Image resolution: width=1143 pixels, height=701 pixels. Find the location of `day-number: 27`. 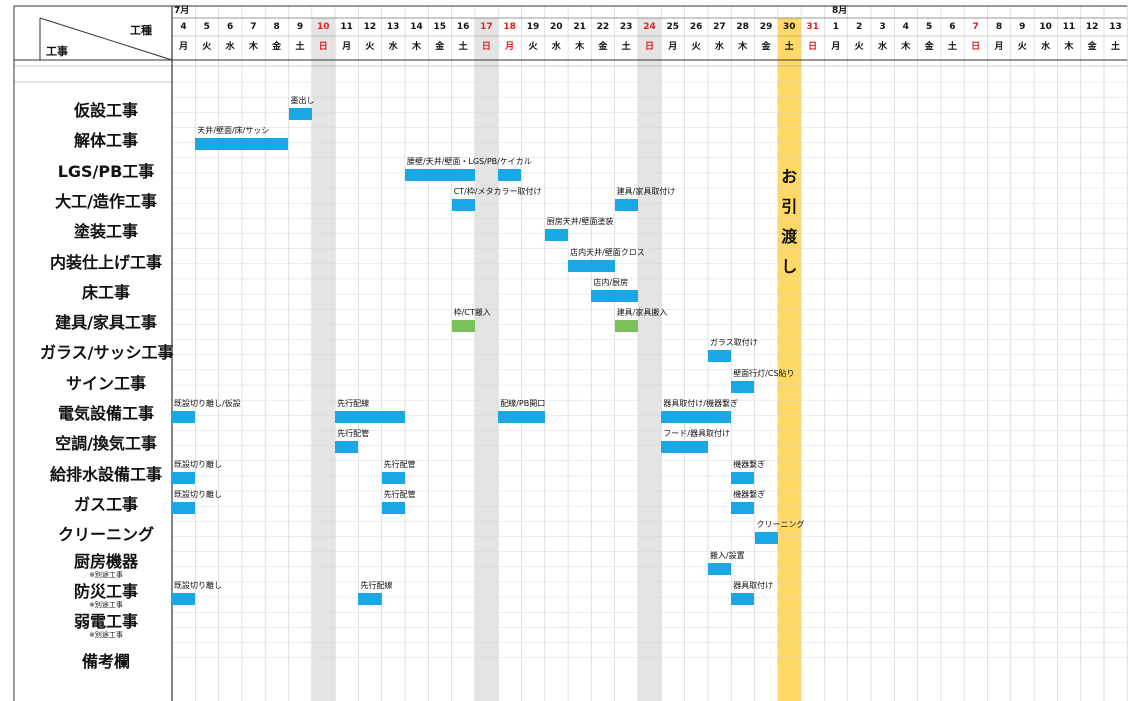

day-number: 27 is located at coordinates (719, 27).